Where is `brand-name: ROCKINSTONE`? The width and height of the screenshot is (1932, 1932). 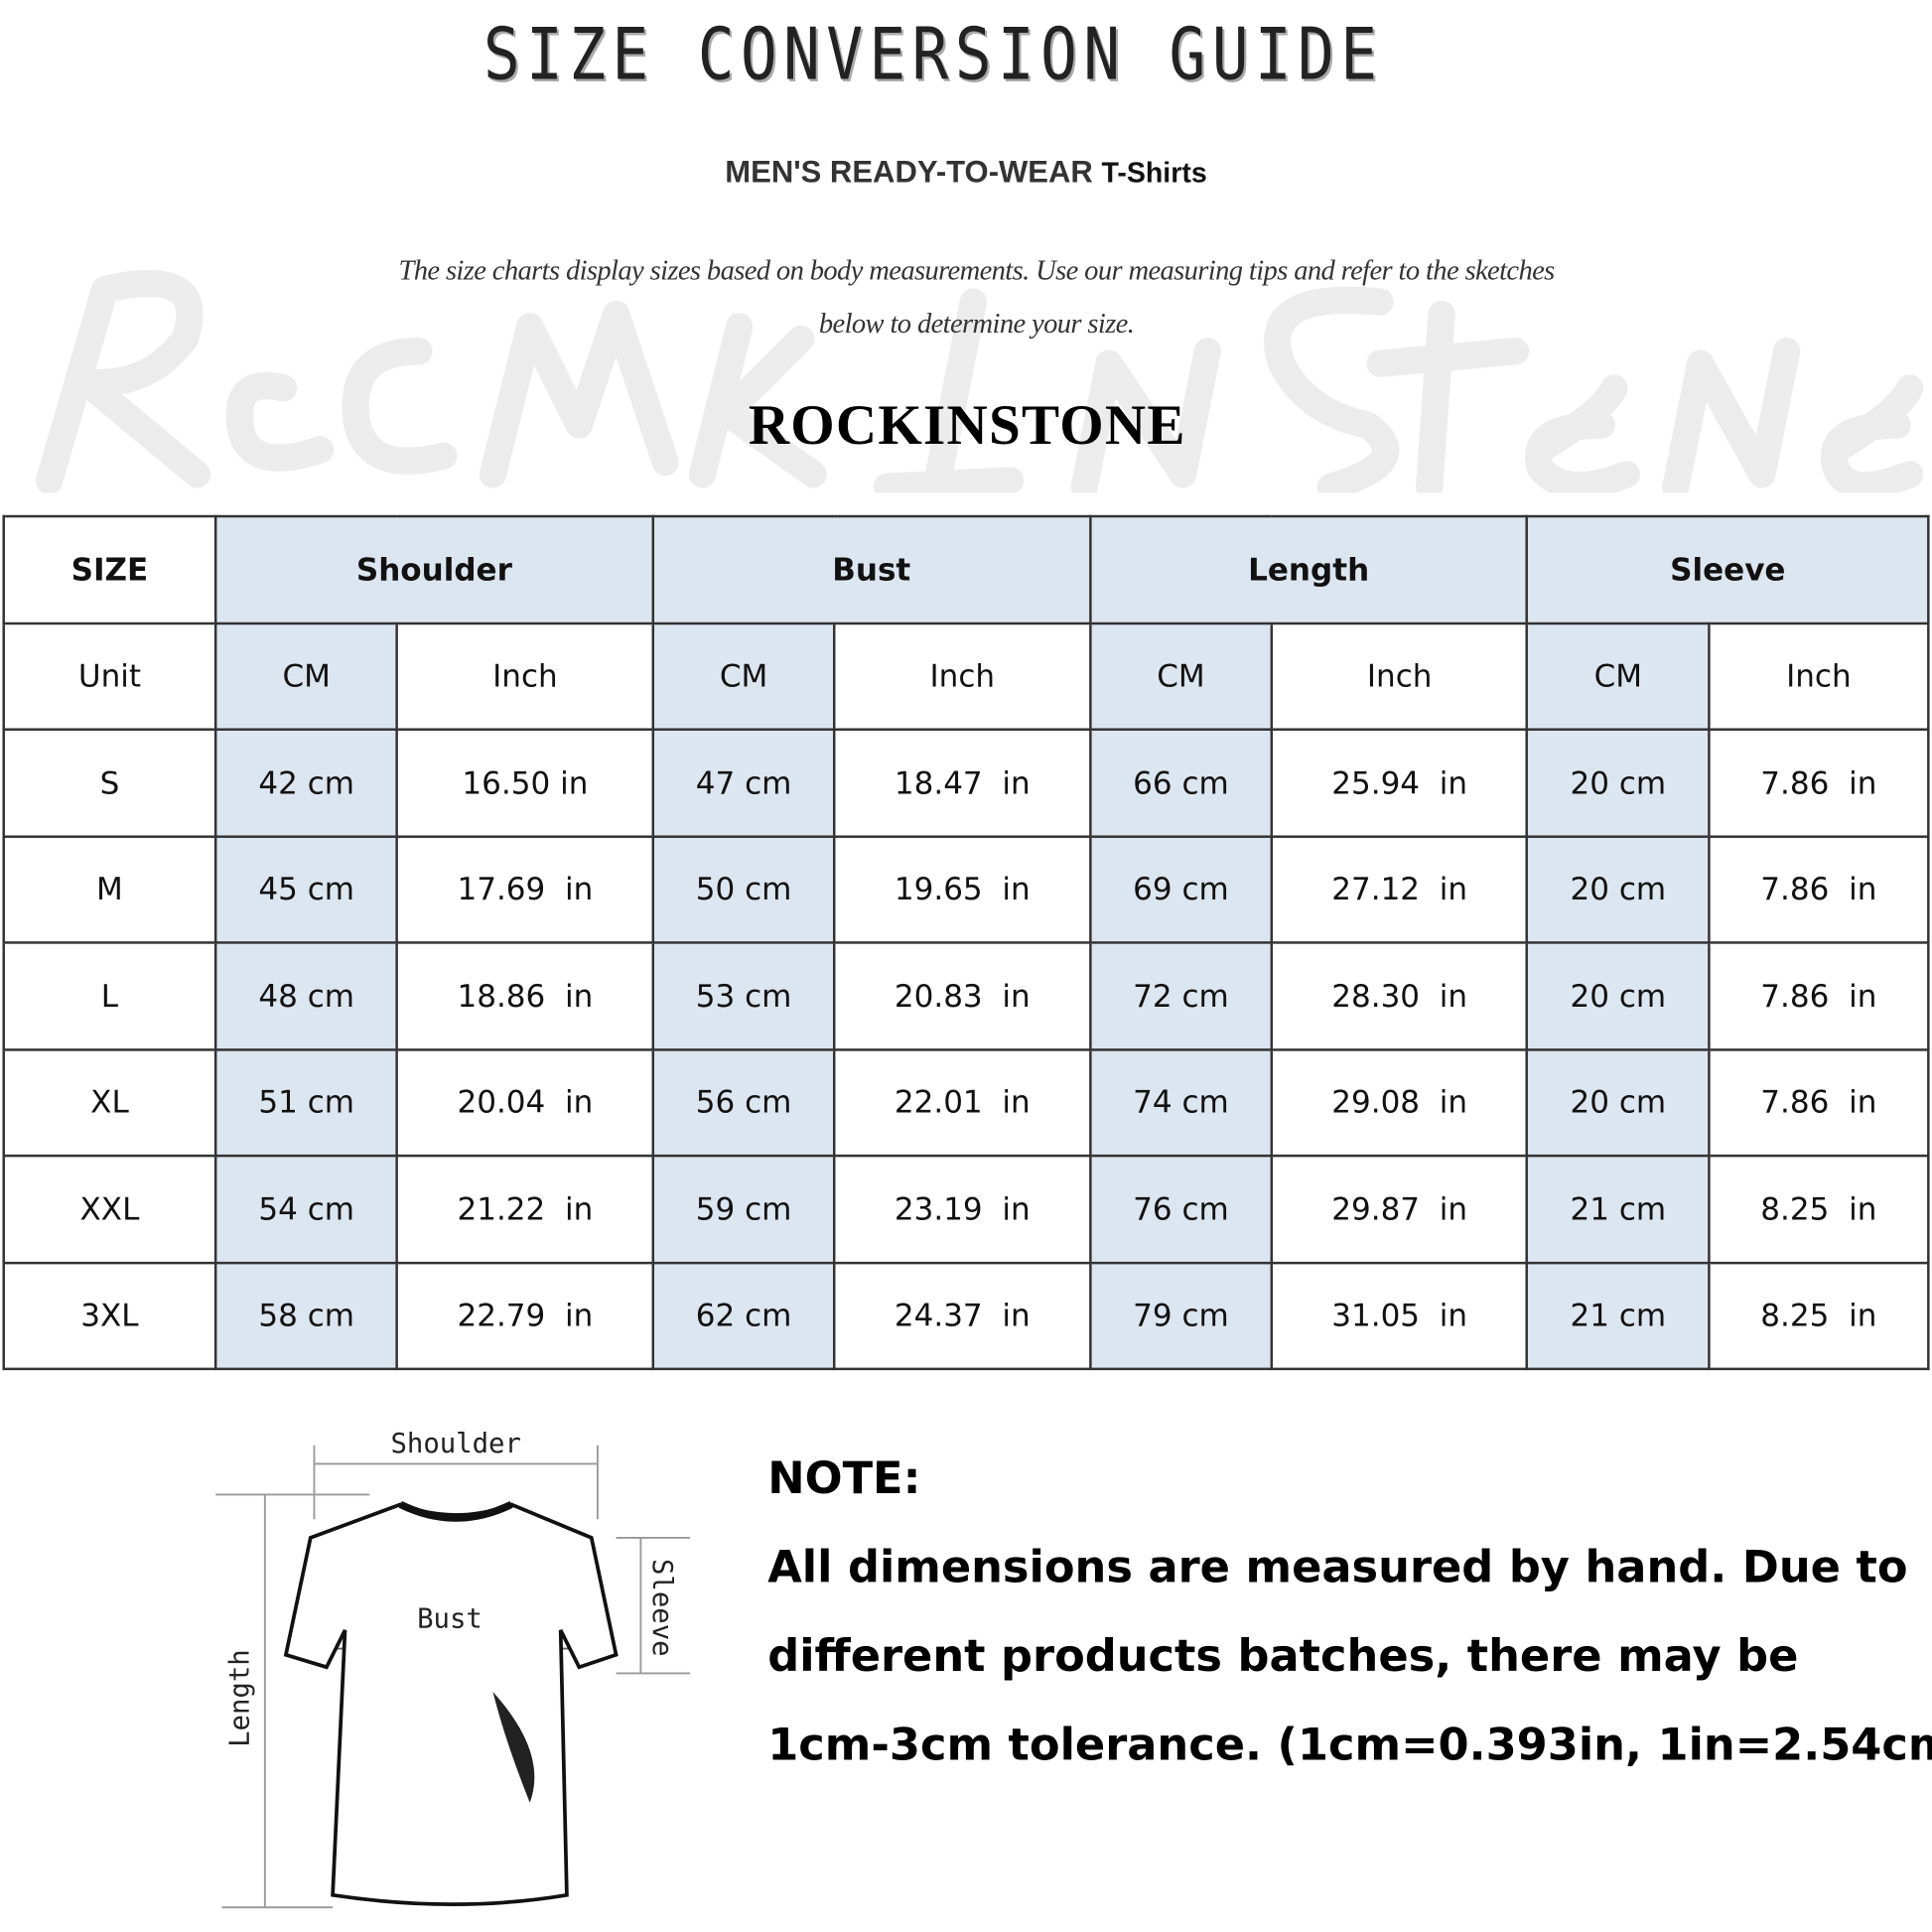 brand-name: ROCKINSTONE is located at coordinates (967, 425).